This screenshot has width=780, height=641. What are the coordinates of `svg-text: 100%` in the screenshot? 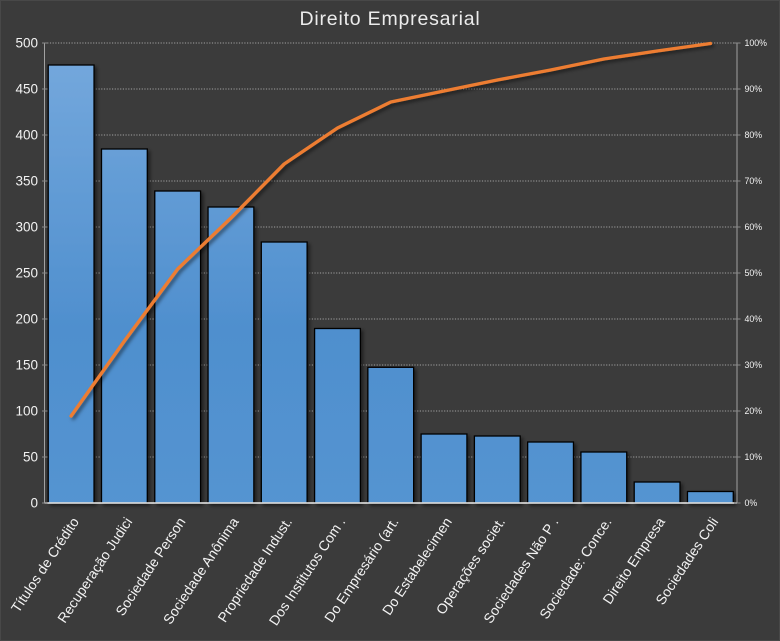 It's located at (756, 43).